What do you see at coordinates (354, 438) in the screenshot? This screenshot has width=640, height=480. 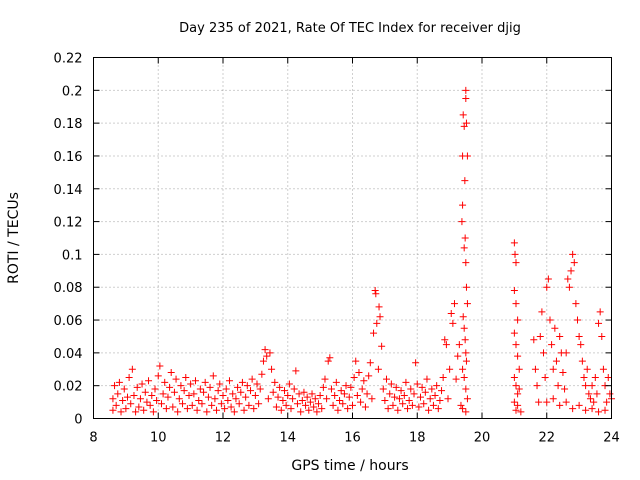 I see `x-tick-labels: 8 10 12 14 16 18 20 22 24` at bounding box center [354, 438].